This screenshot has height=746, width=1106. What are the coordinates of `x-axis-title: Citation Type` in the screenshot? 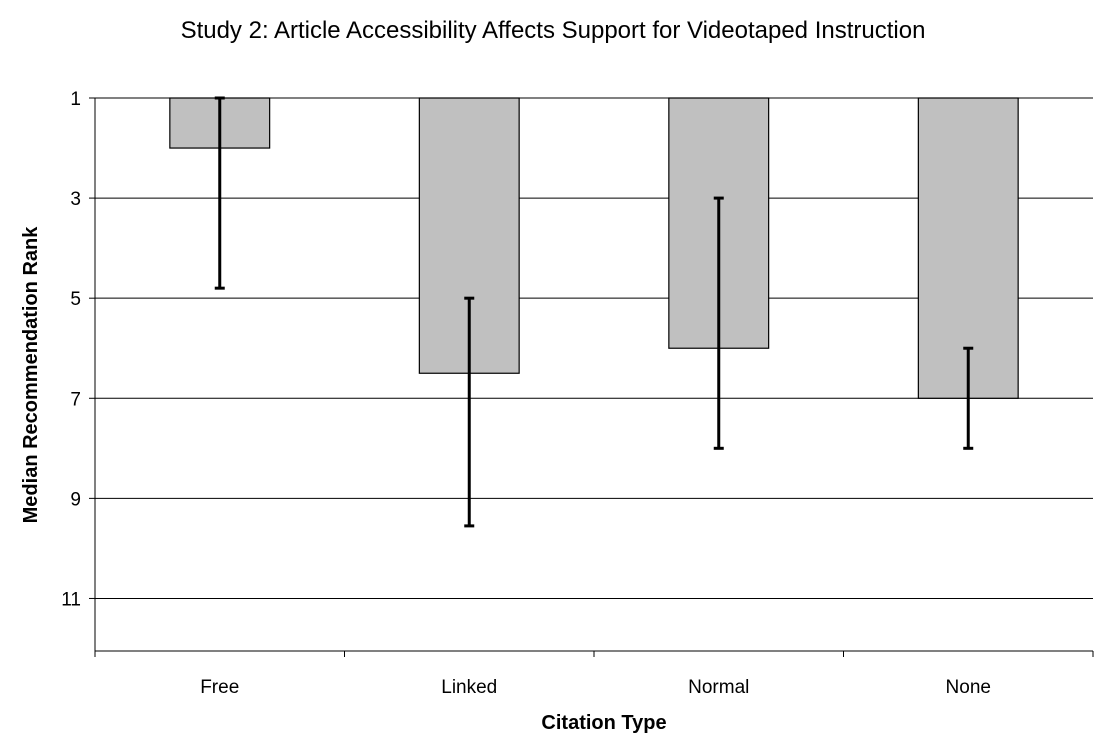 It's located at (603, 723).